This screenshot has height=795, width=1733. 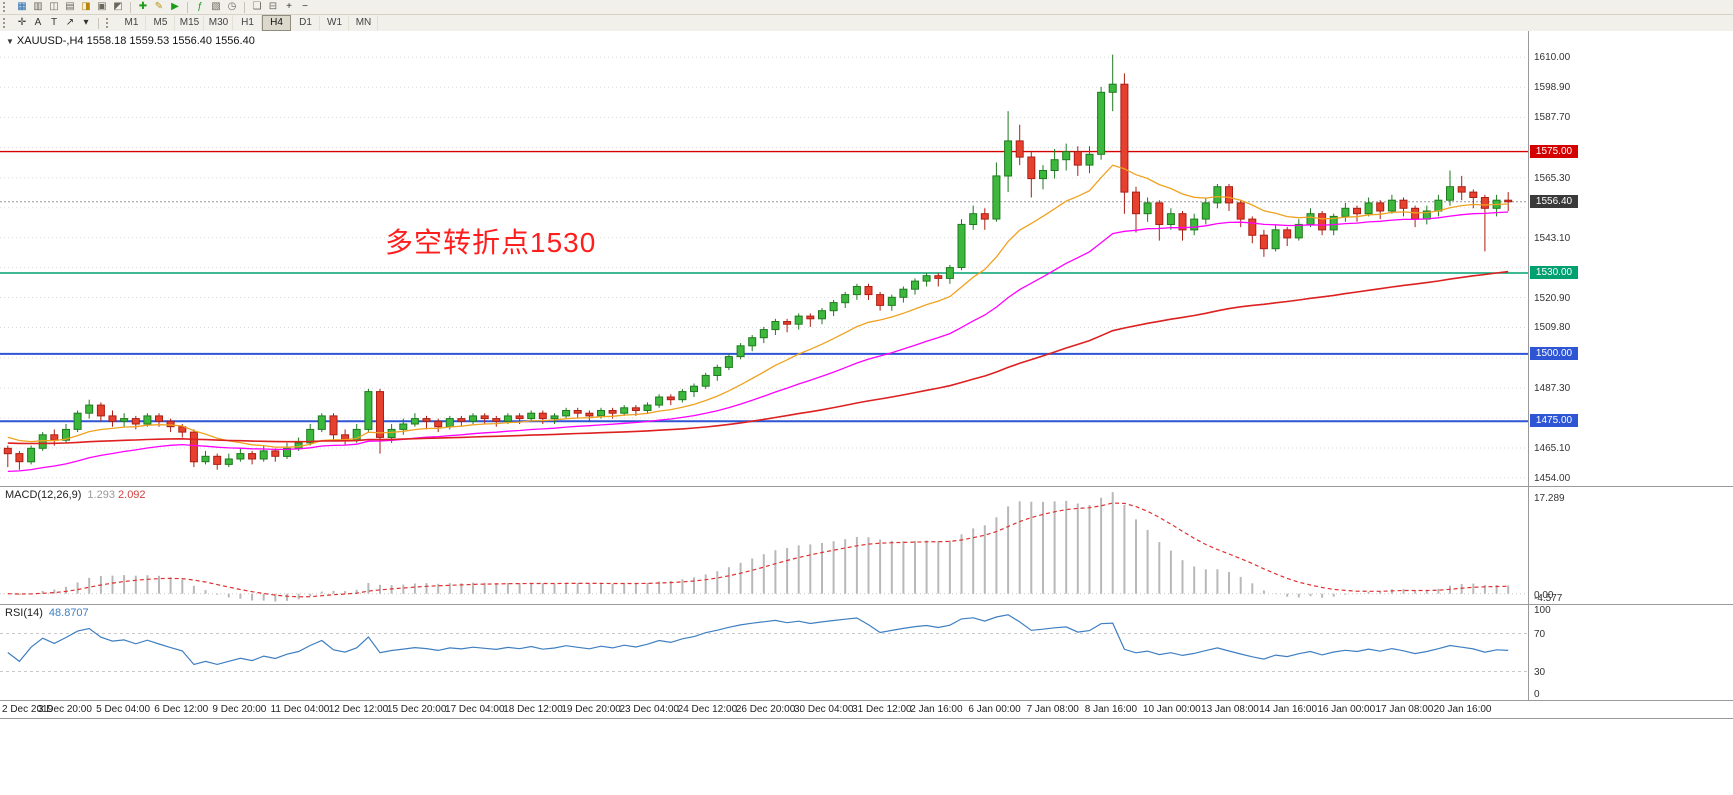 I want to click on navigator-icon: ◨, so click(x=86, y=6).